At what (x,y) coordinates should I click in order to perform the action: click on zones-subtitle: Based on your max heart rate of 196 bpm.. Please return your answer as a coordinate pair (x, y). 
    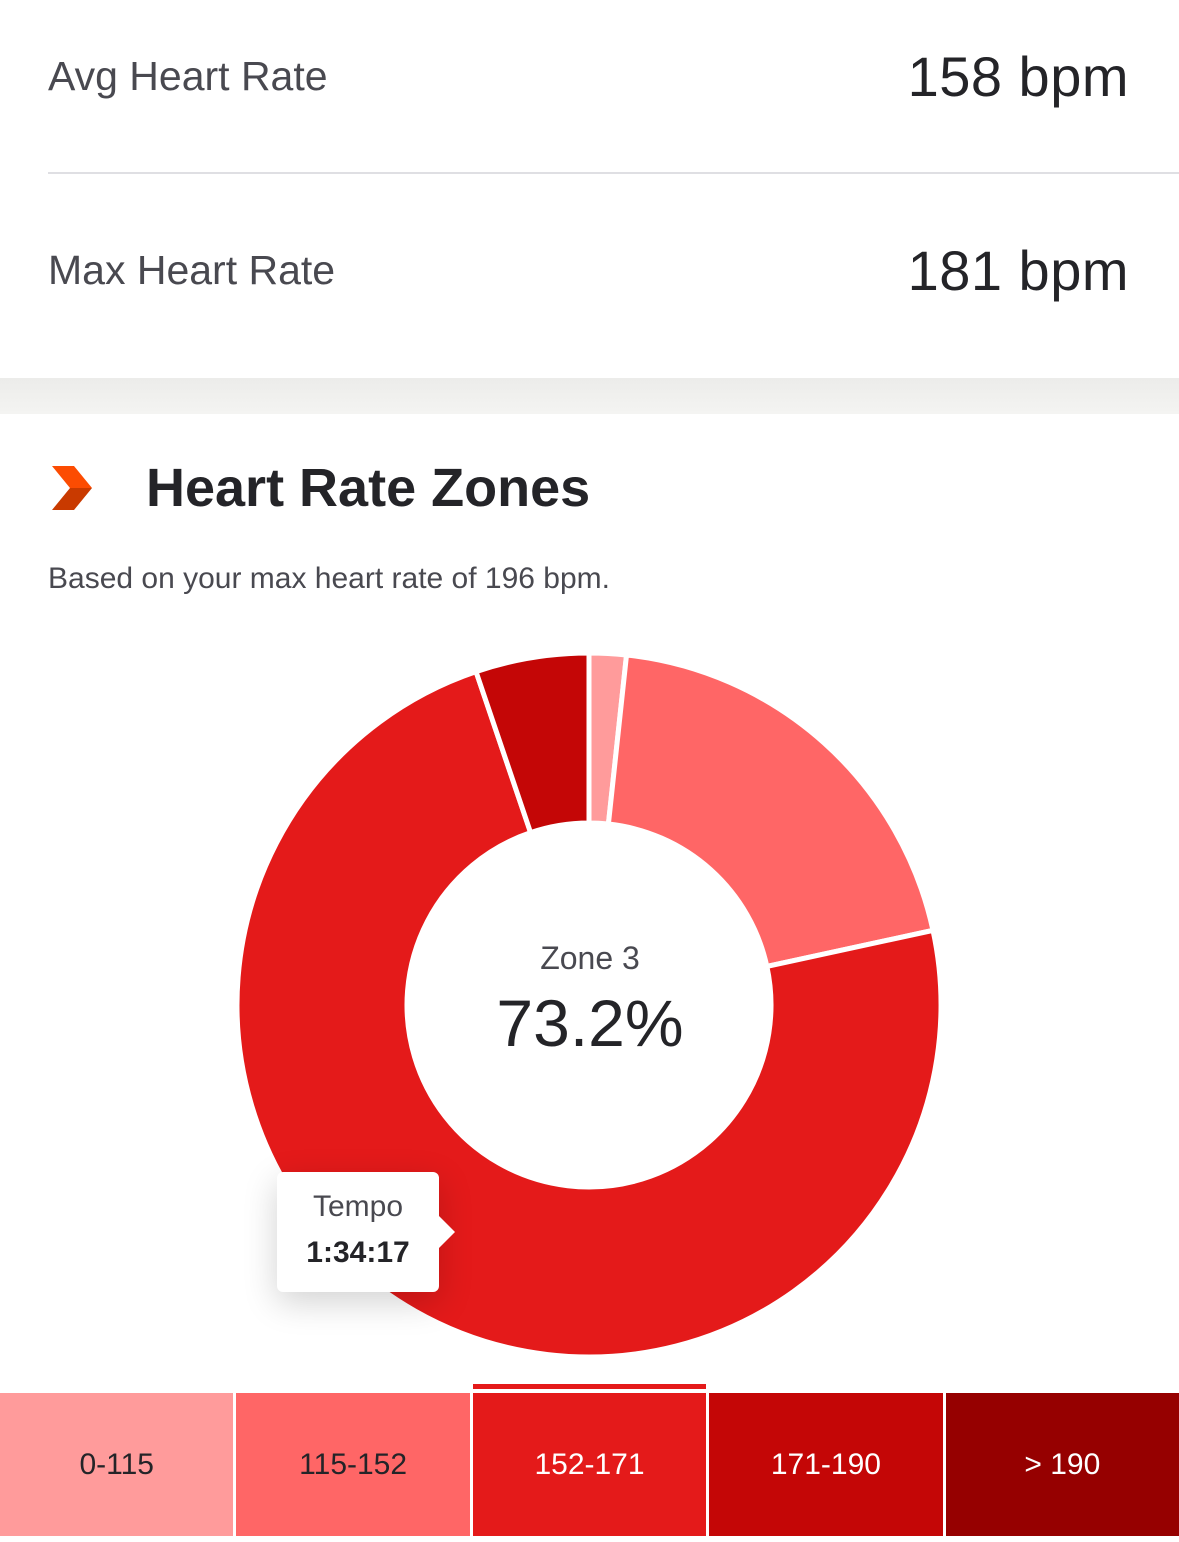
    Looking at the image, I should click on (329, 578).